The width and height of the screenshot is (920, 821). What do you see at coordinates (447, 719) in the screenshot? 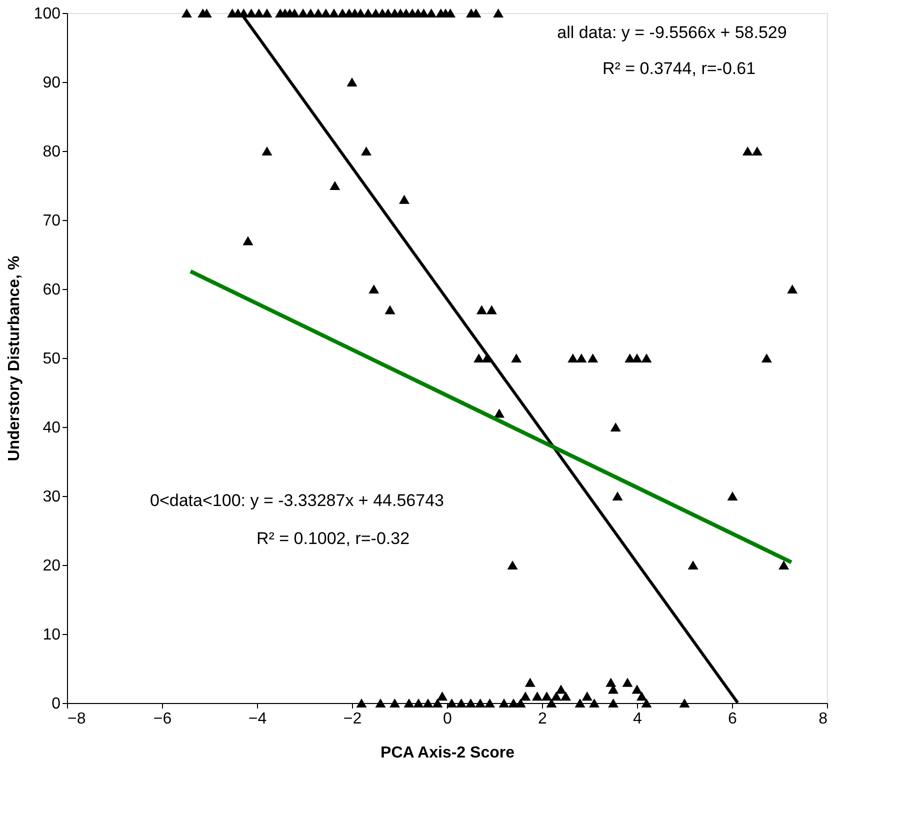
I see `x-tick-label: 0` at bounding box center [447, 719].